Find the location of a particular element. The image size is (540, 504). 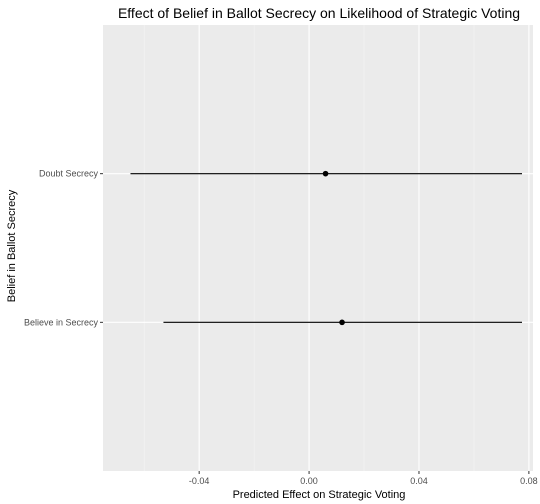

x-axis-title: Predicted Effect on Strategic Voting is located at coordinates (319, 495).